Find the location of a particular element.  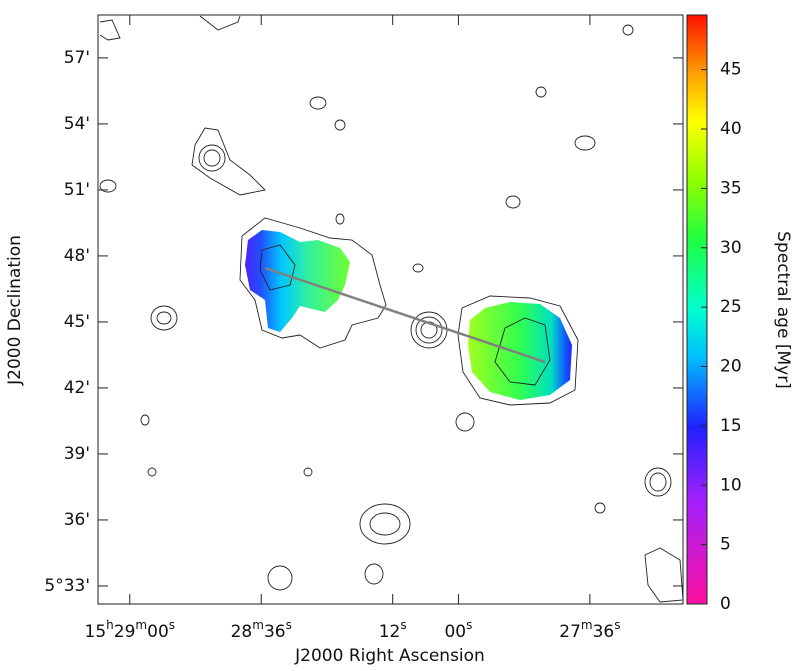

left-lobe is located at coordinates (297, 281).